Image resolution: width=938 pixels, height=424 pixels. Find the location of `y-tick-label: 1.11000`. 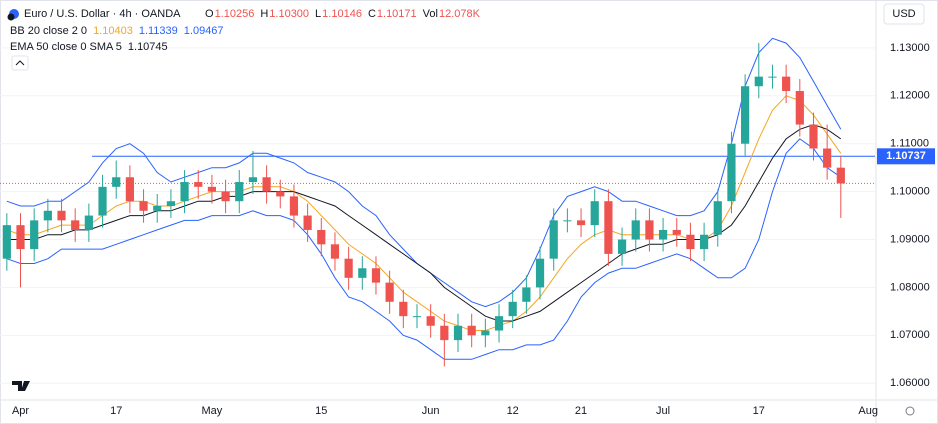

y-tick-label: 1.11000 is located at coordinates (909, 144).